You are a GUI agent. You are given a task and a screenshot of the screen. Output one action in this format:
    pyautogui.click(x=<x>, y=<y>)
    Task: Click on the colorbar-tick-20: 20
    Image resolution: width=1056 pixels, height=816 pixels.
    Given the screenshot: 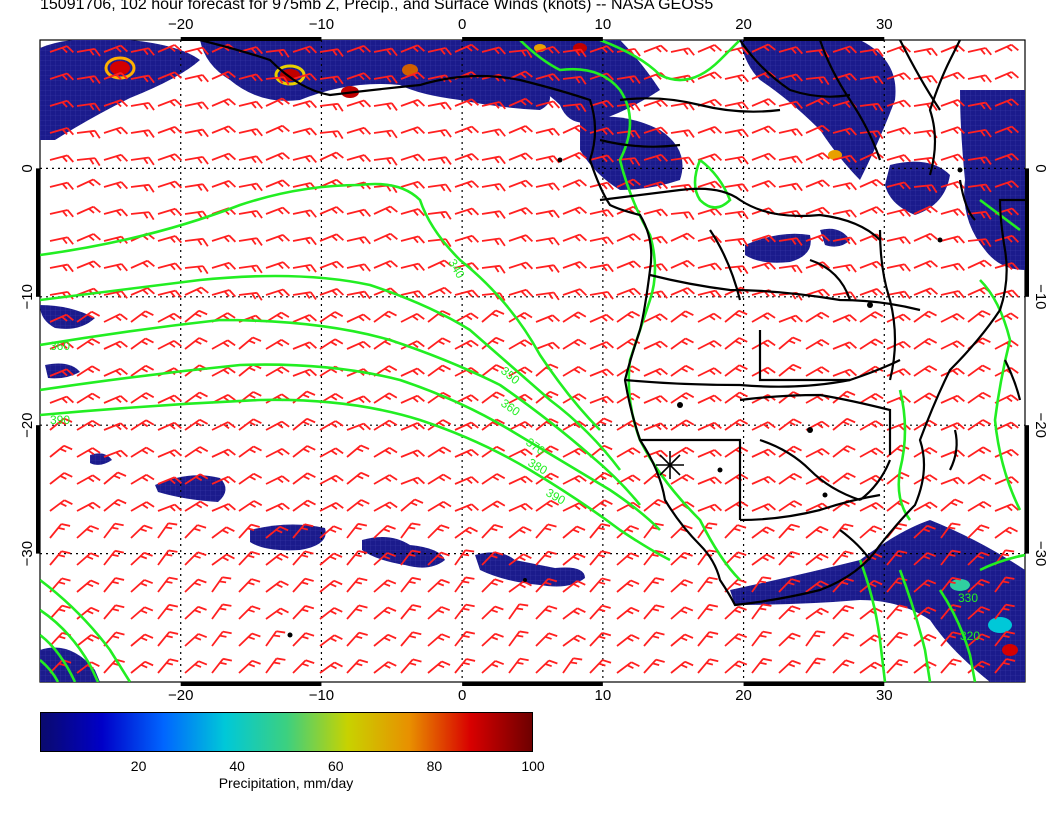 What is the action you would take?
    pyautogui.click(x=138, y=766)
    